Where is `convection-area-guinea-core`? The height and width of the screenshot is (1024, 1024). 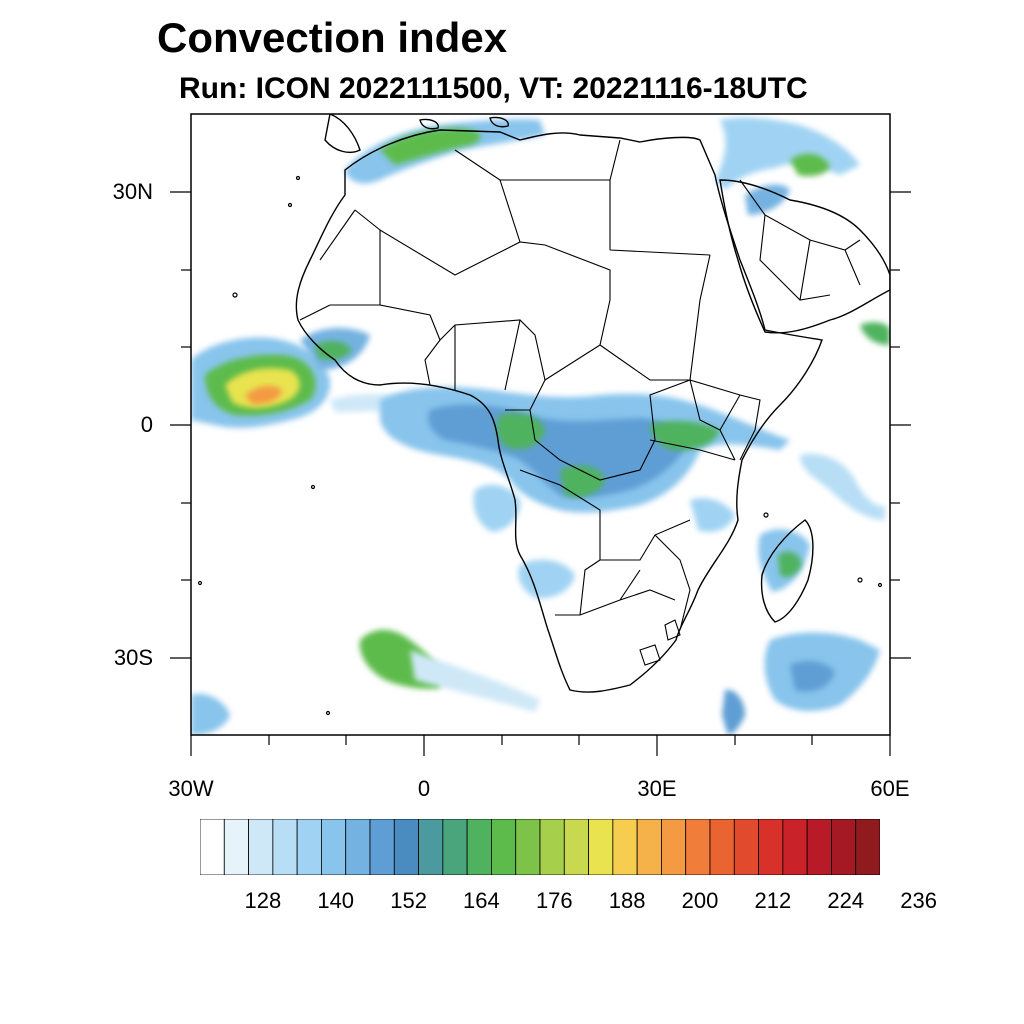
convection-area-guinea-core is located at coordinates (333, 350).